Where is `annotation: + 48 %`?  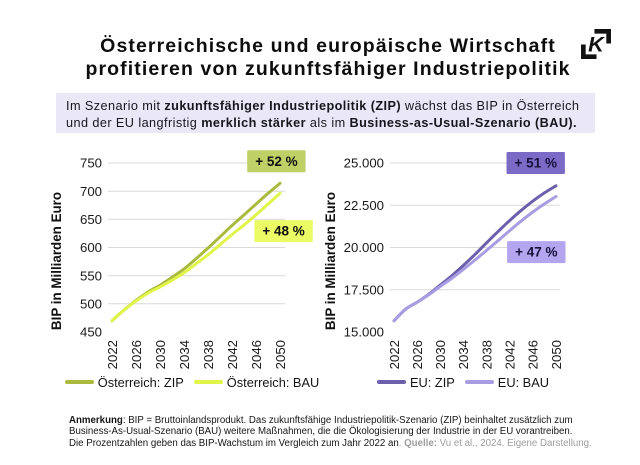 annotation: + 48 % is located at coordinates (283, 231).